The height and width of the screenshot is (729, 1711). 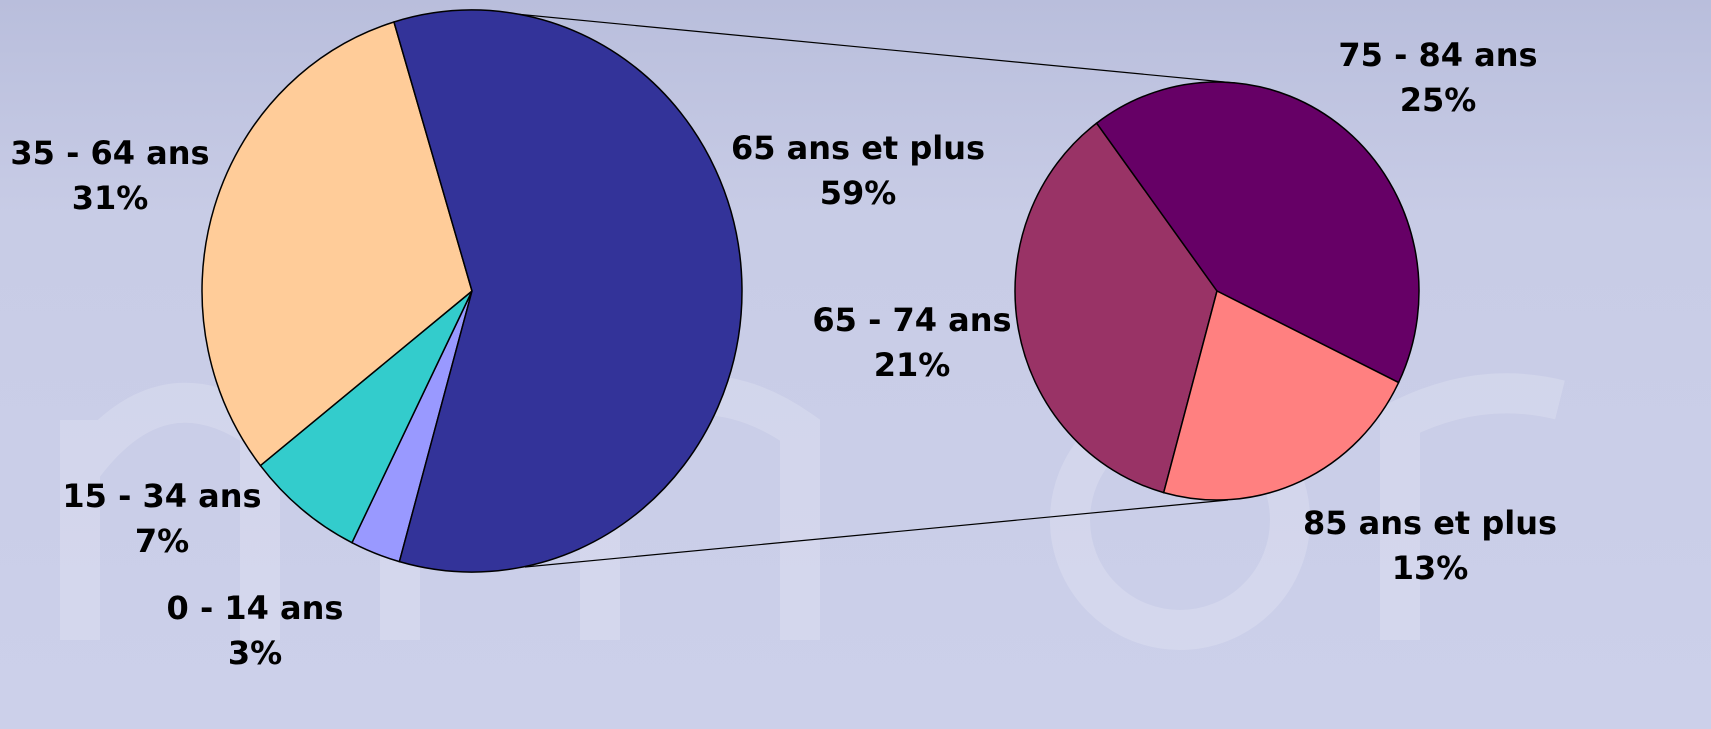 I want to click on slice-label: 0 - 14 ans, so click(x=255, y=608).